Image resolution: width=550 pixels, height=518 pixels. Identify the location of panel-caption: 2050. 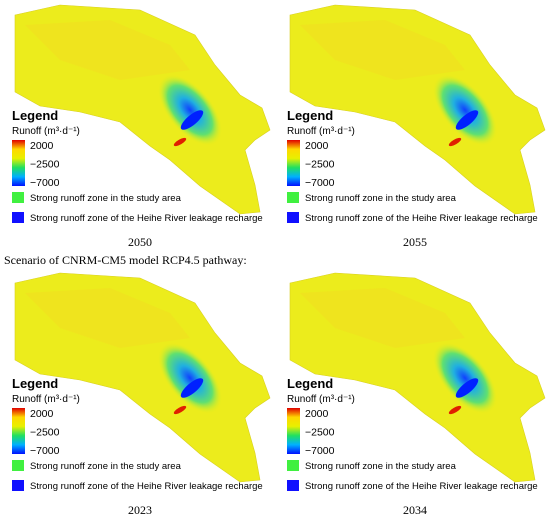
(140, 242).